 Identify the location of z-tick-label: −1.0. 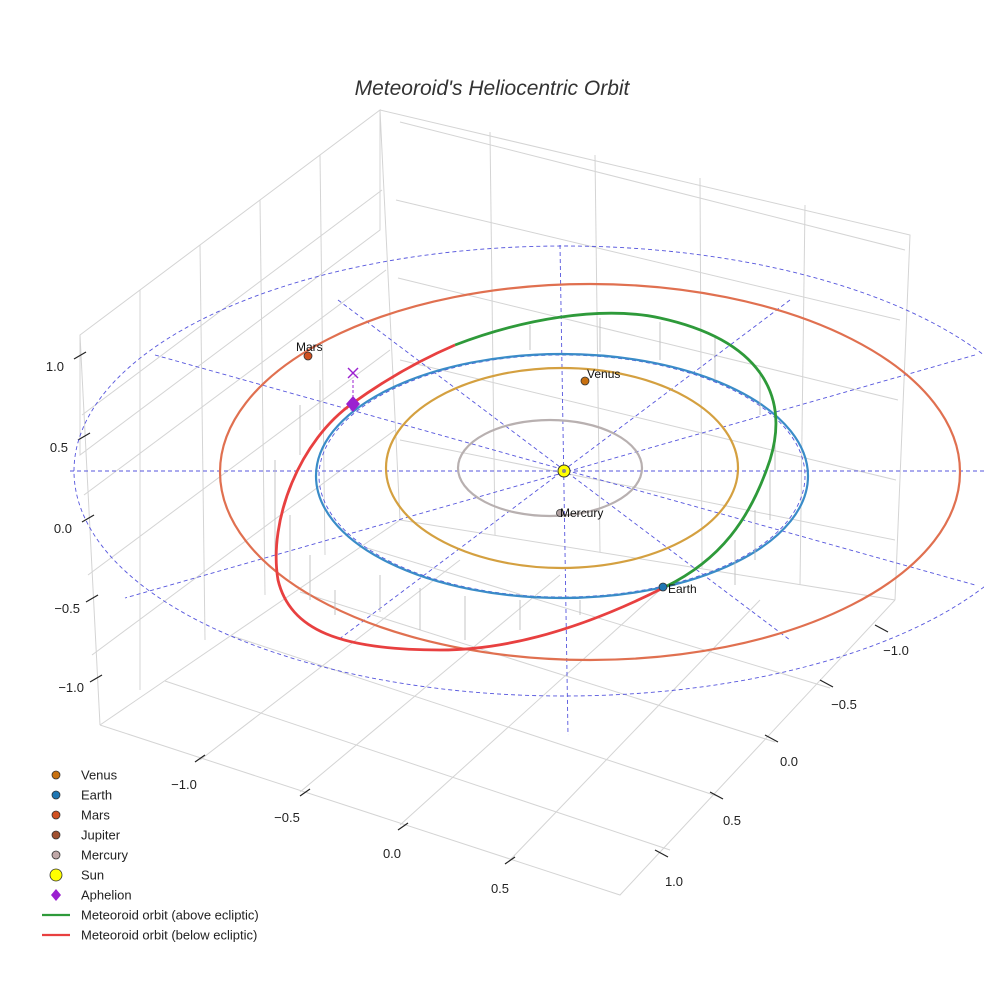
(71, 687).